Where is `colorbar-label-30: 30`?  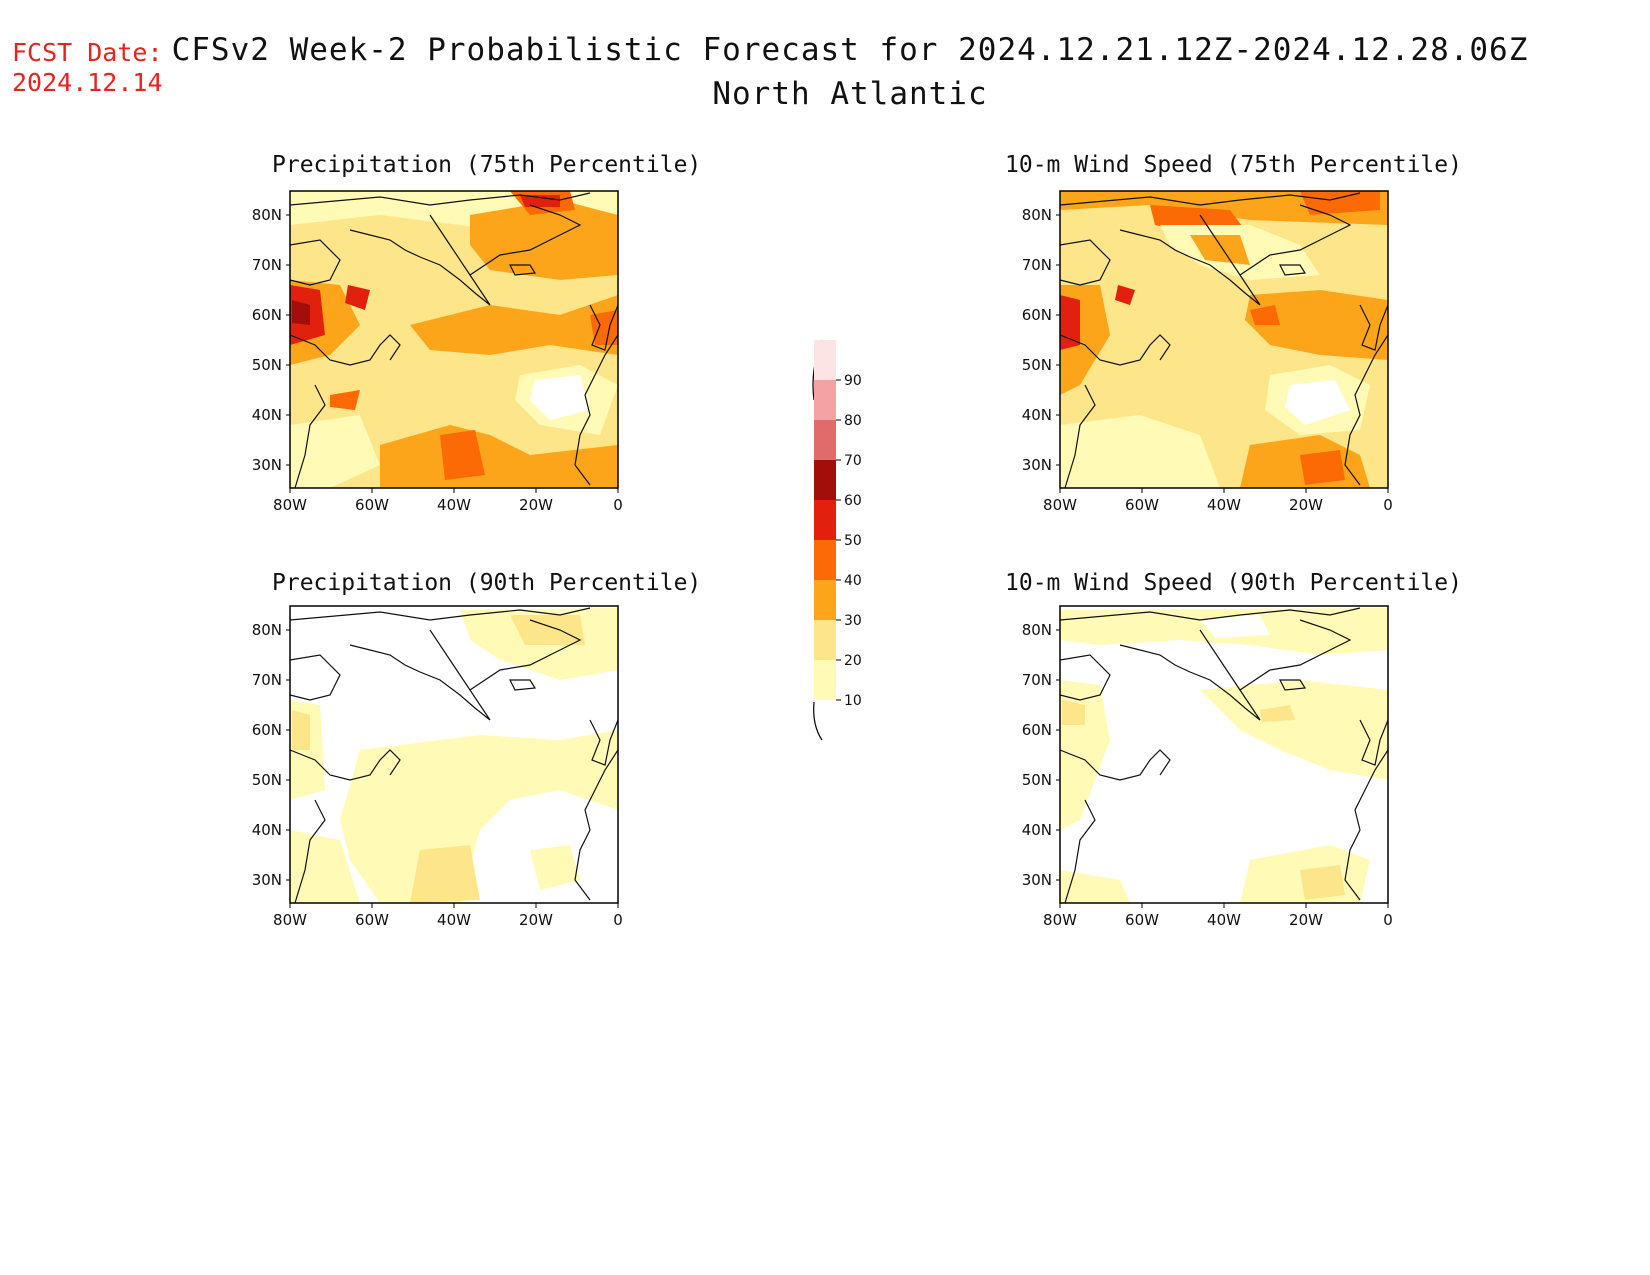
colorbar-label-30: 30 is located at coordinates (853, 621).